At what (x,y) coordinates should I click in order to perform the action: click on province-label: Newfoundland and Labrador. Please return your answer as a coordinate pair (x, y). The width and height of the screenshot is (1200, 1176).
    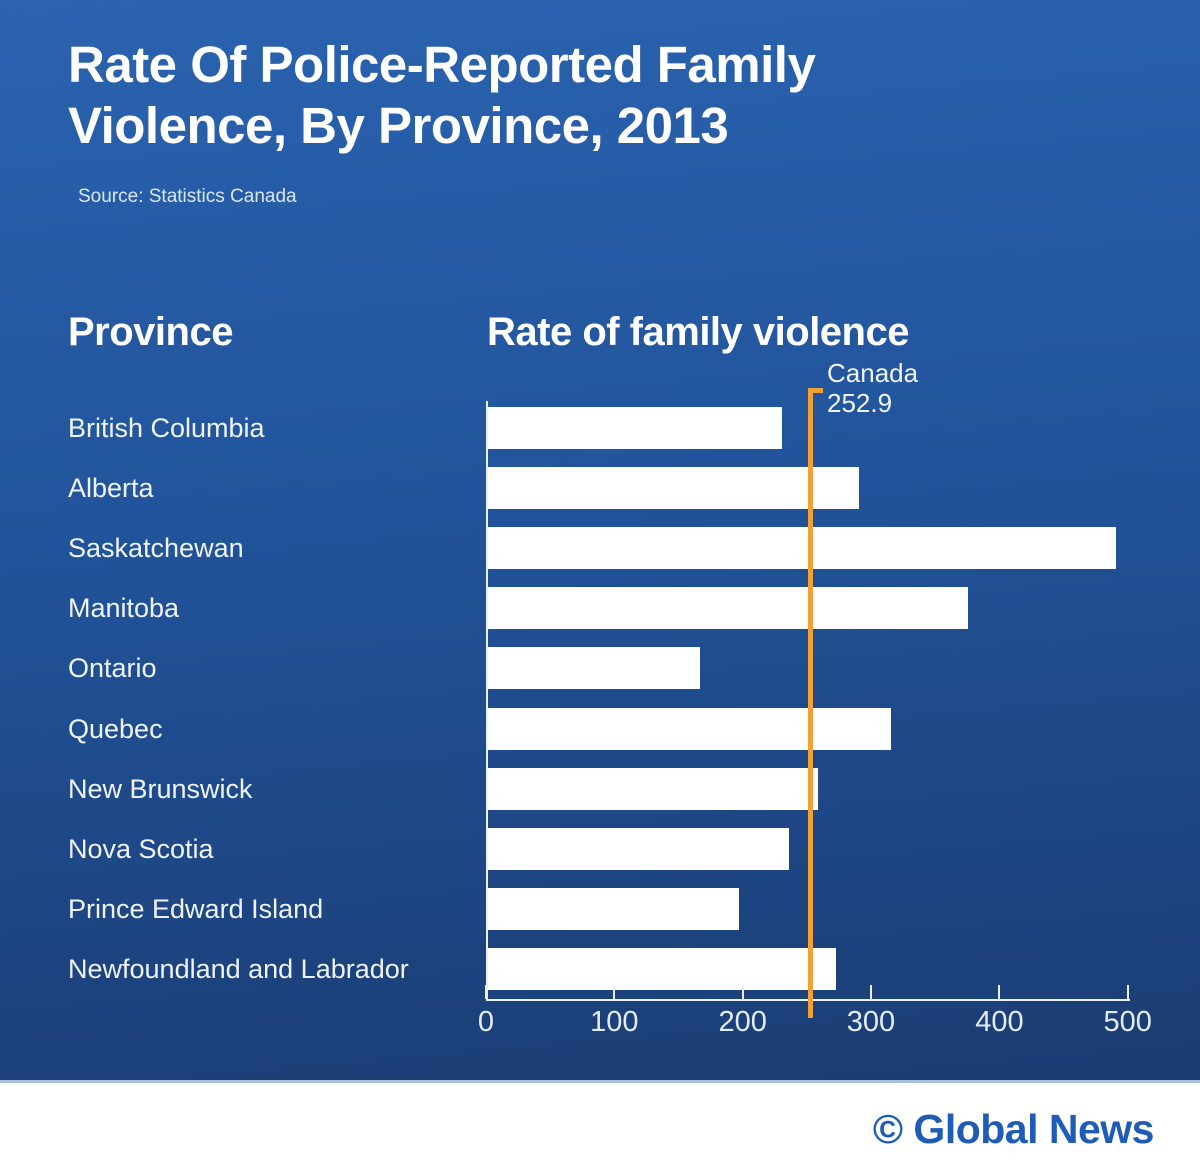
    Looking at the image, I should click on (238, 968).